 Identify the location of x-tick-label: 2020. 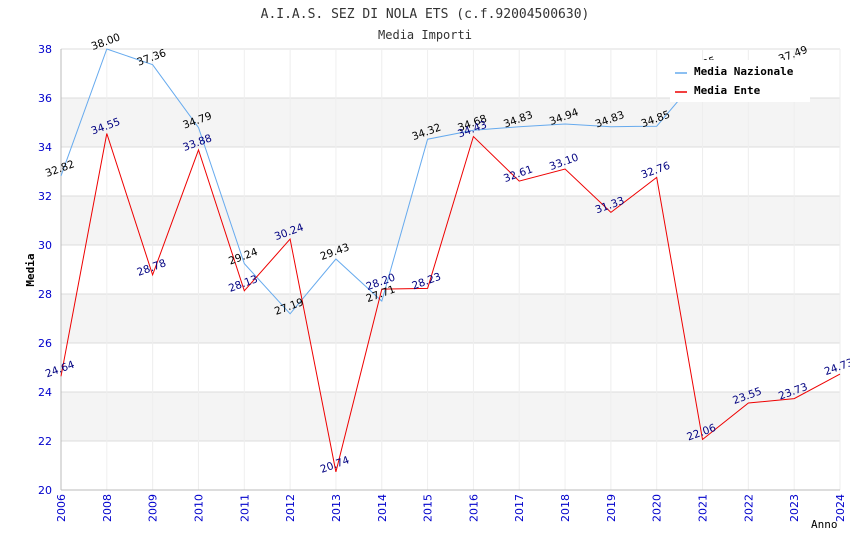
(657, 508).